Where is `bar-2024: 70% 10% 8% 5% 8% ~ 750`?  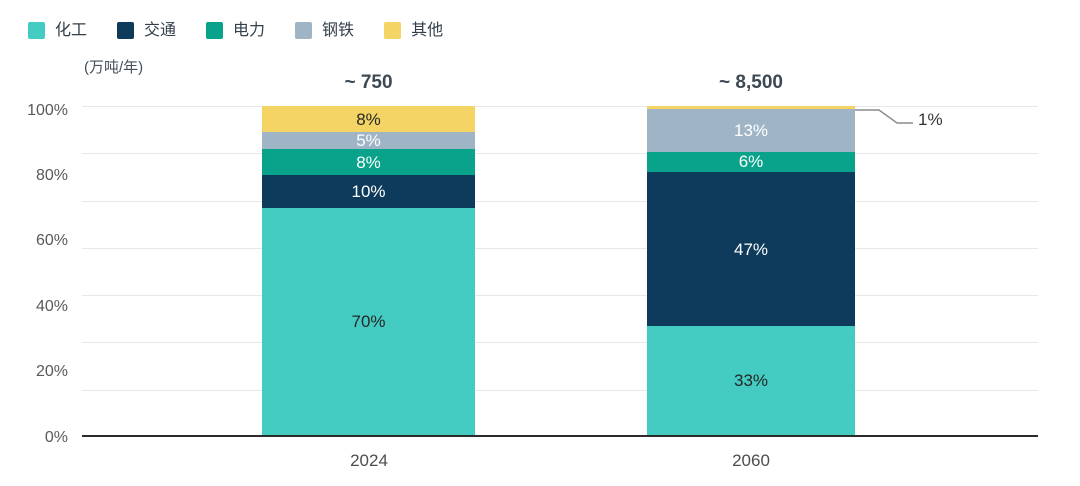 bar-2024: 70% 10% 8% 5% 8% ~ 750 is located at coordinates (368, 253).